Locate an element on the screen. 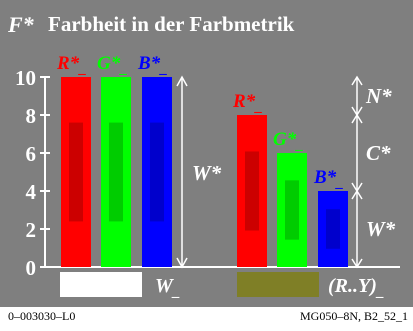  footer-left: 0–003030–L0 is located at coordinates (42, 316).